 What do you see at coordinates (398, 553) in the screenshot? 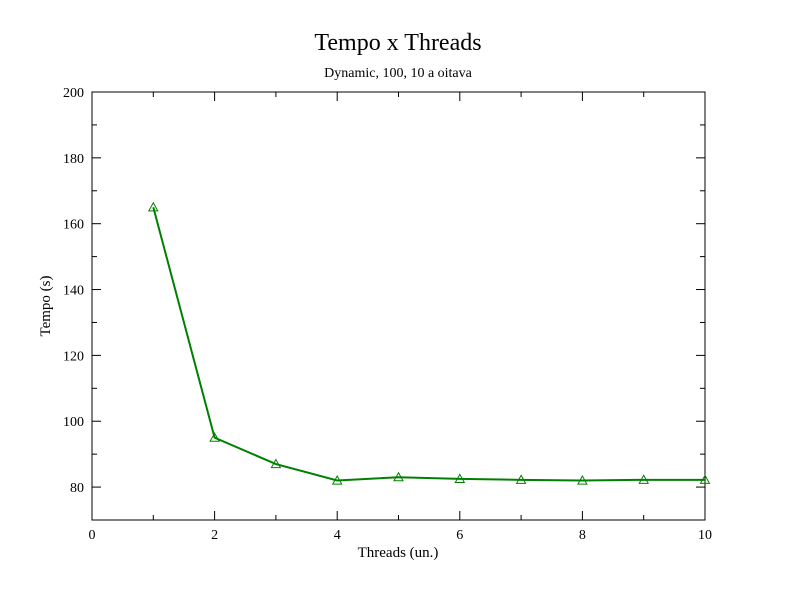
I see `x-axis-label: Threads (un.)` at bounding box center [398, 553].